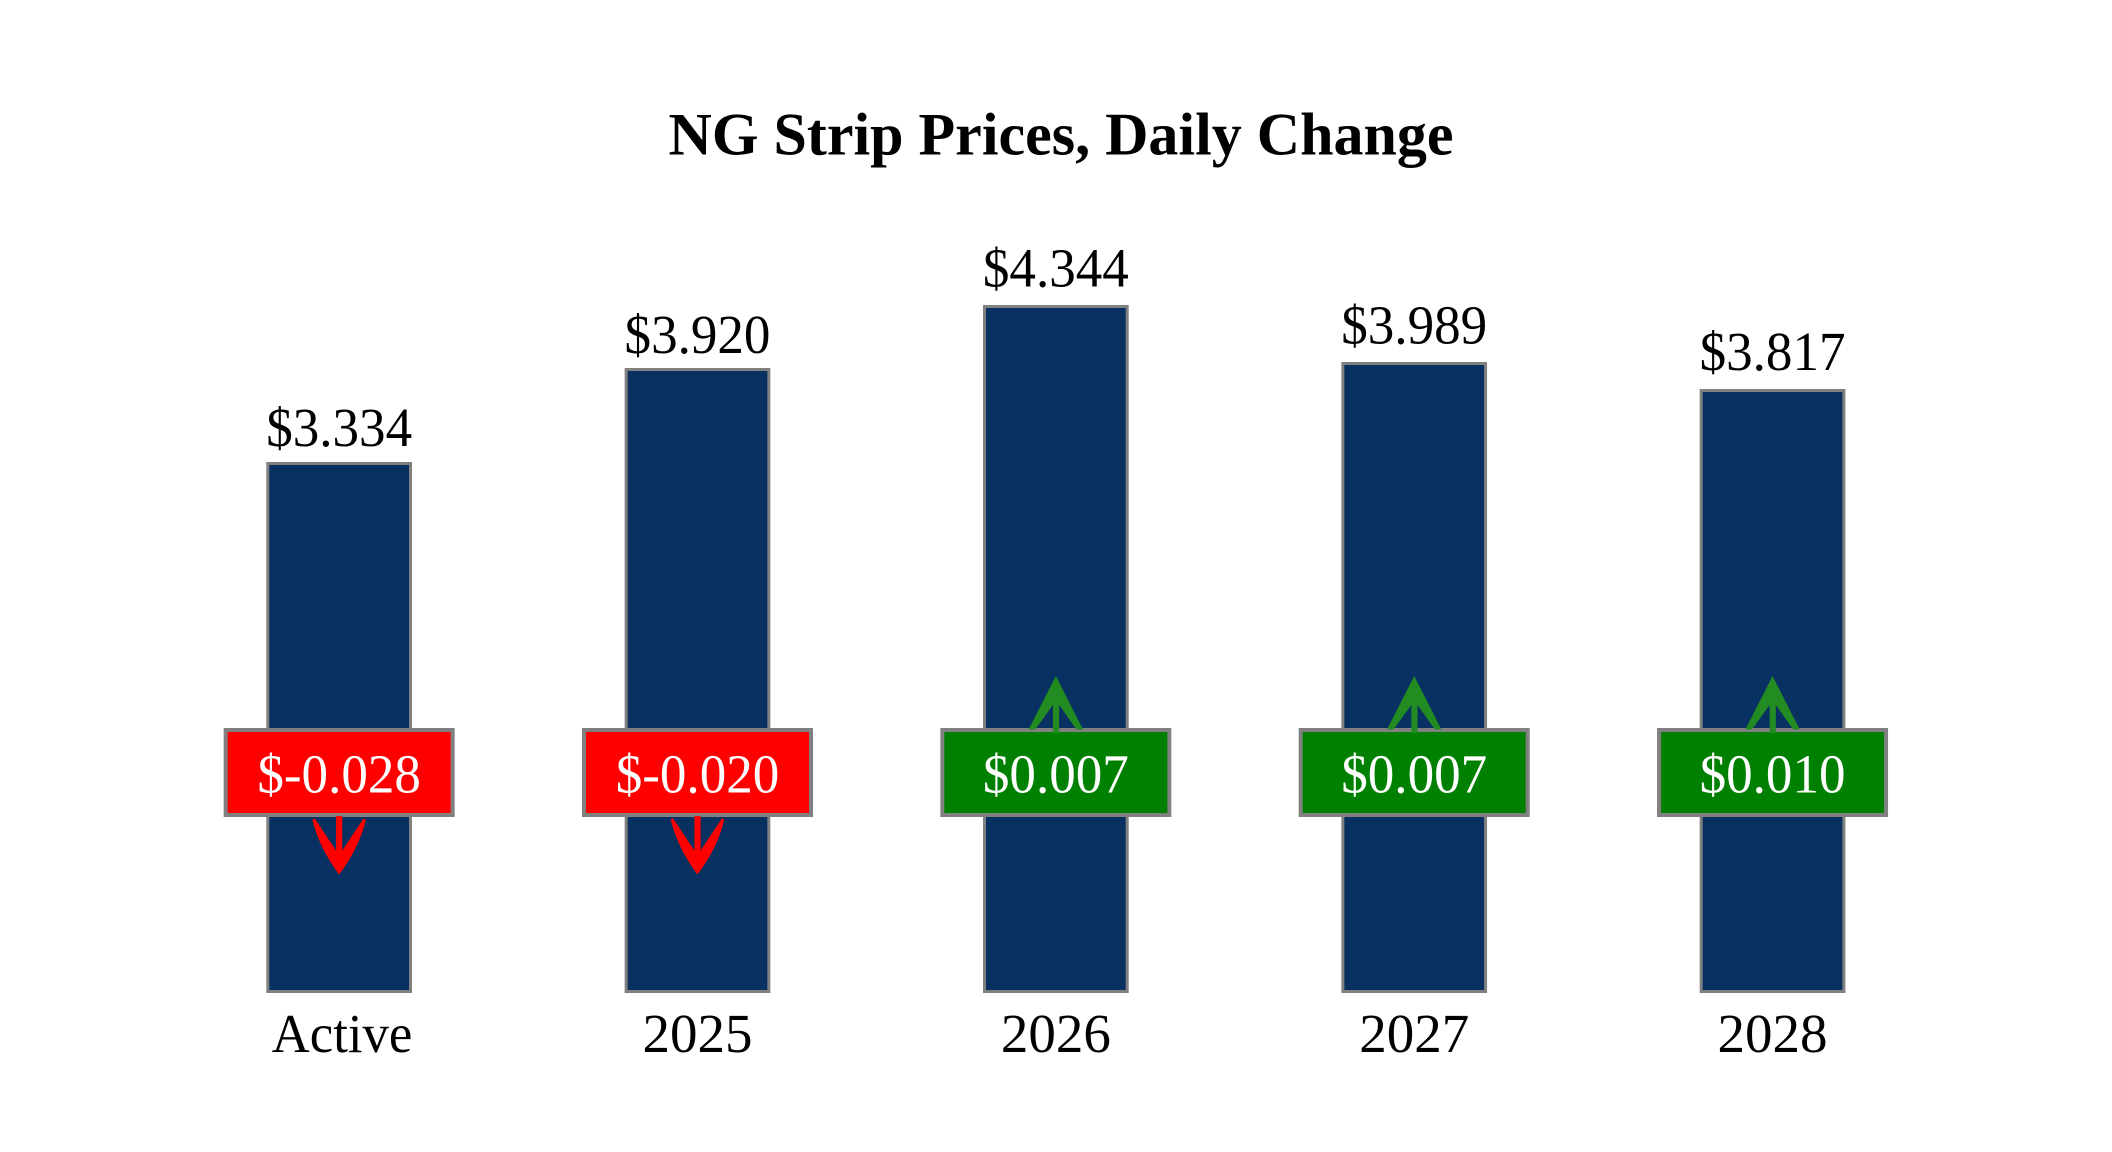 The width and height of the screenshot is (2112, 1152). Describe the element at coordinates (1056, 268) in the screenshot. I see `svg-text: $4.344` at that location.